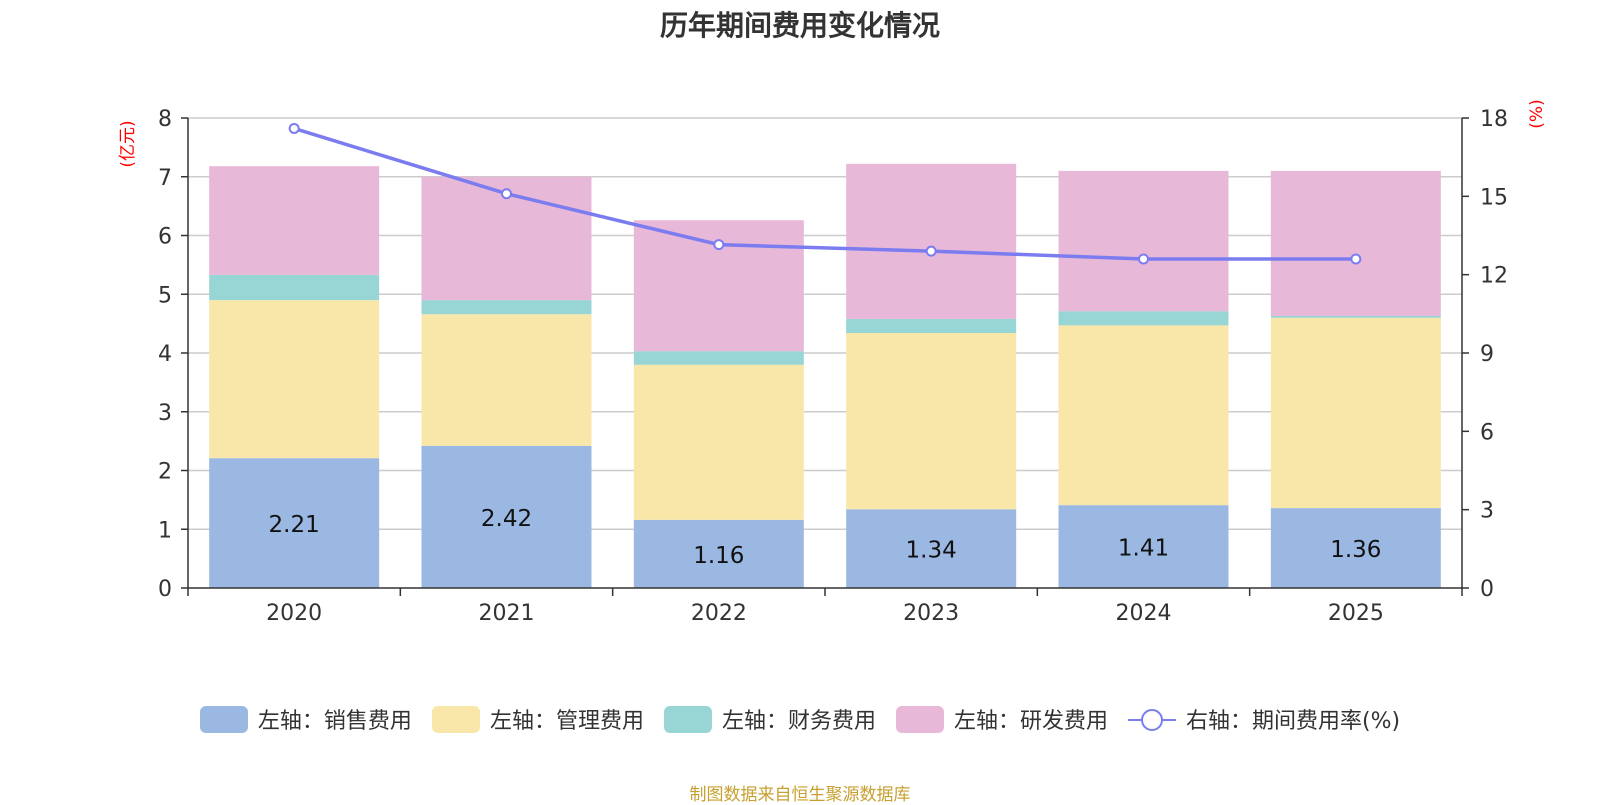  I want to click on legend-label: 右轴：期间费用率(%), so click(1293, 721).